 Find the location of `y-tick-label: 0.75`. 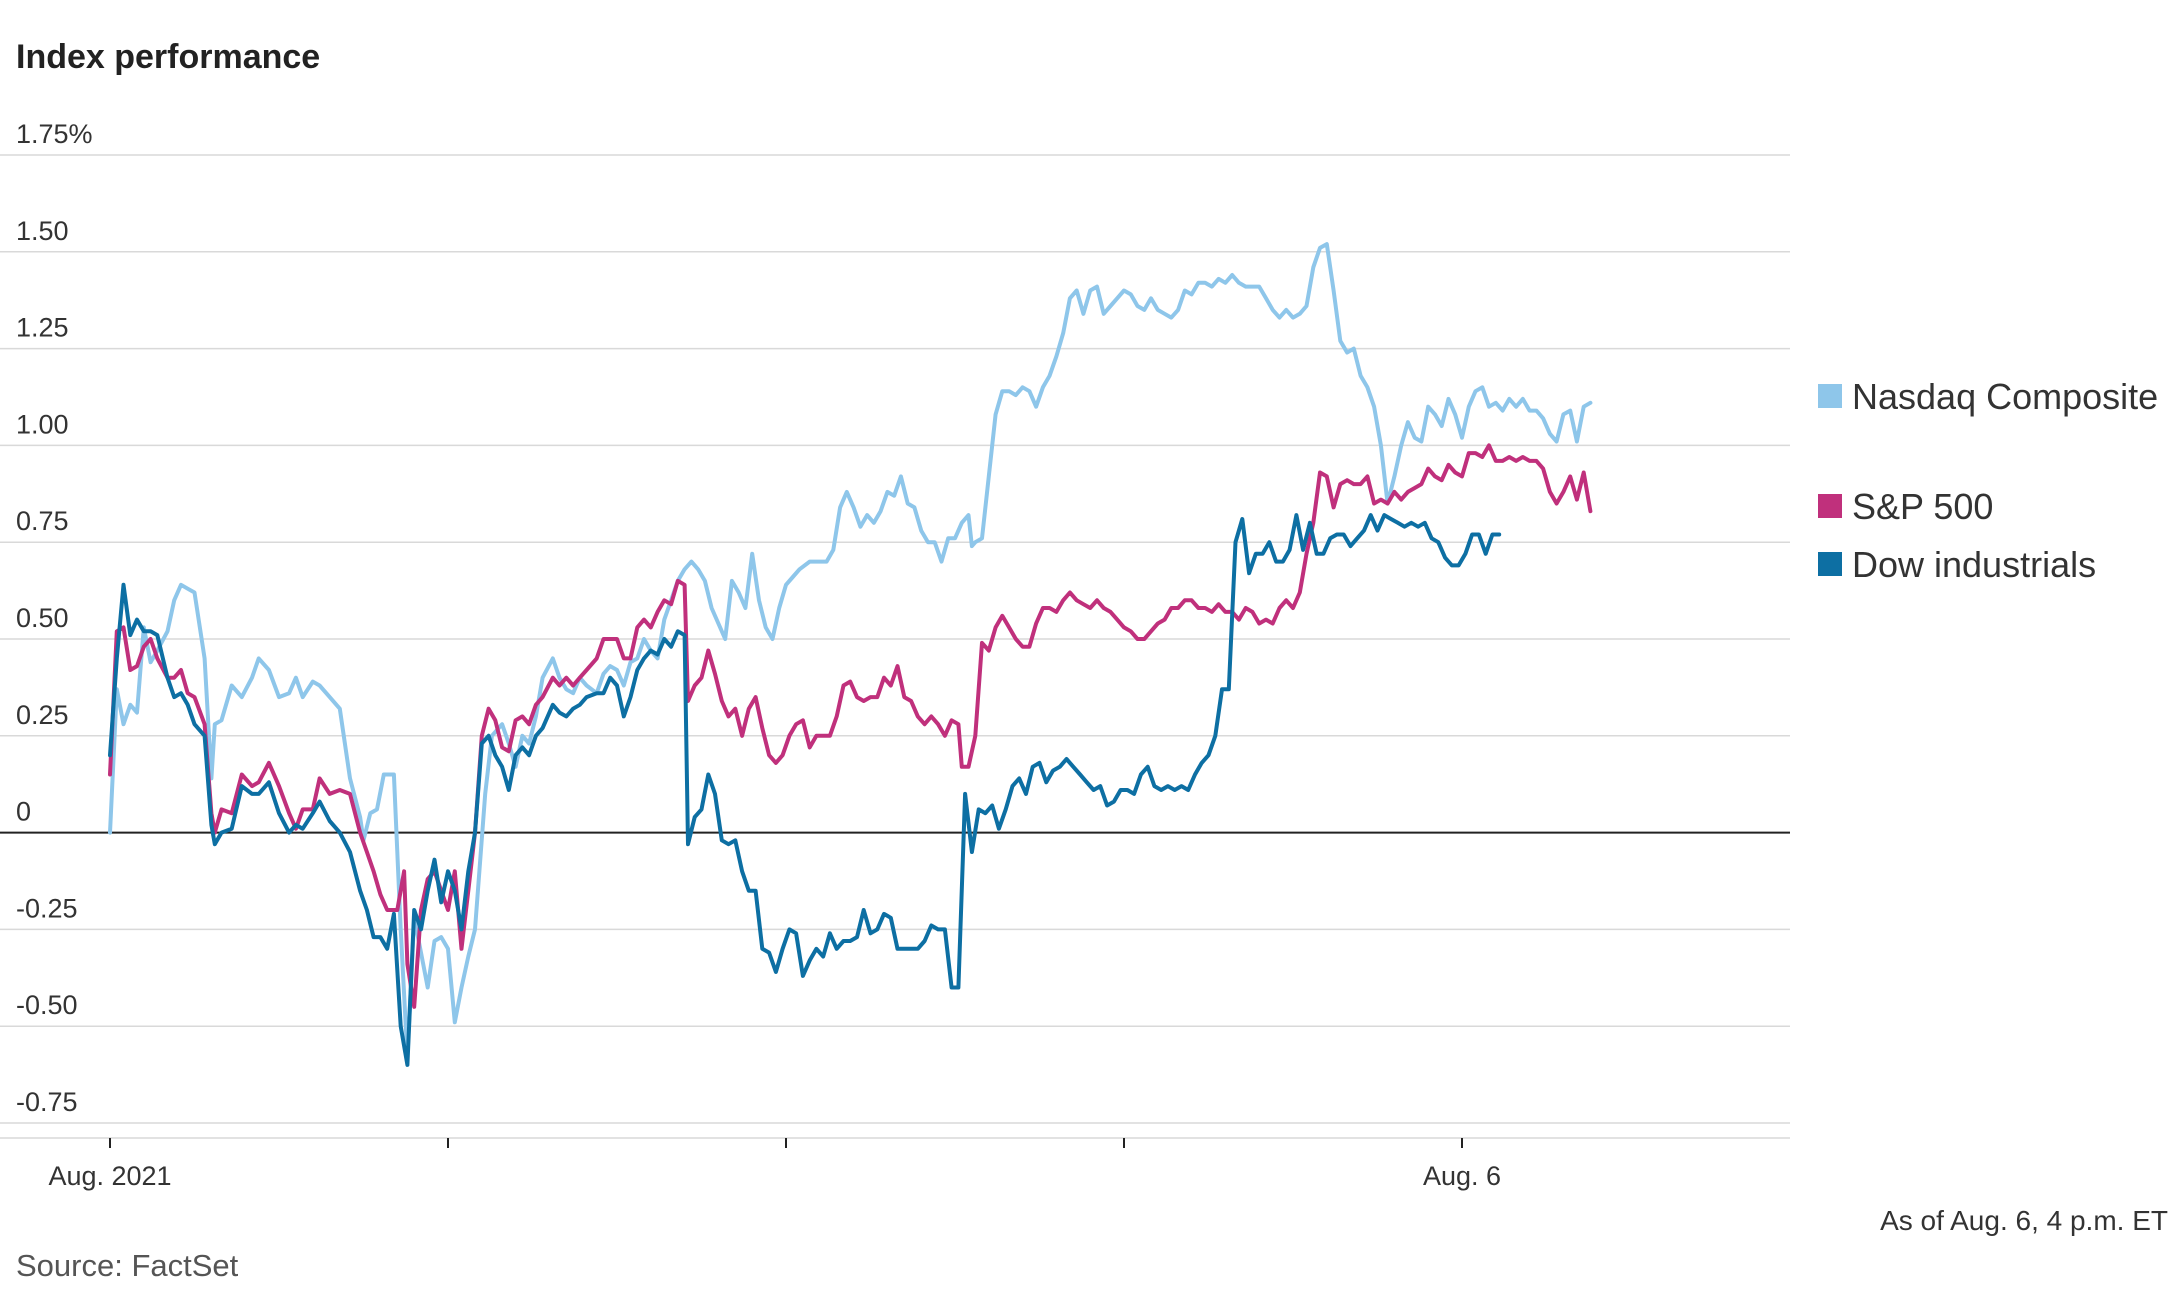

y-tick-label: 0.75 is located at coordinates (42, 521).